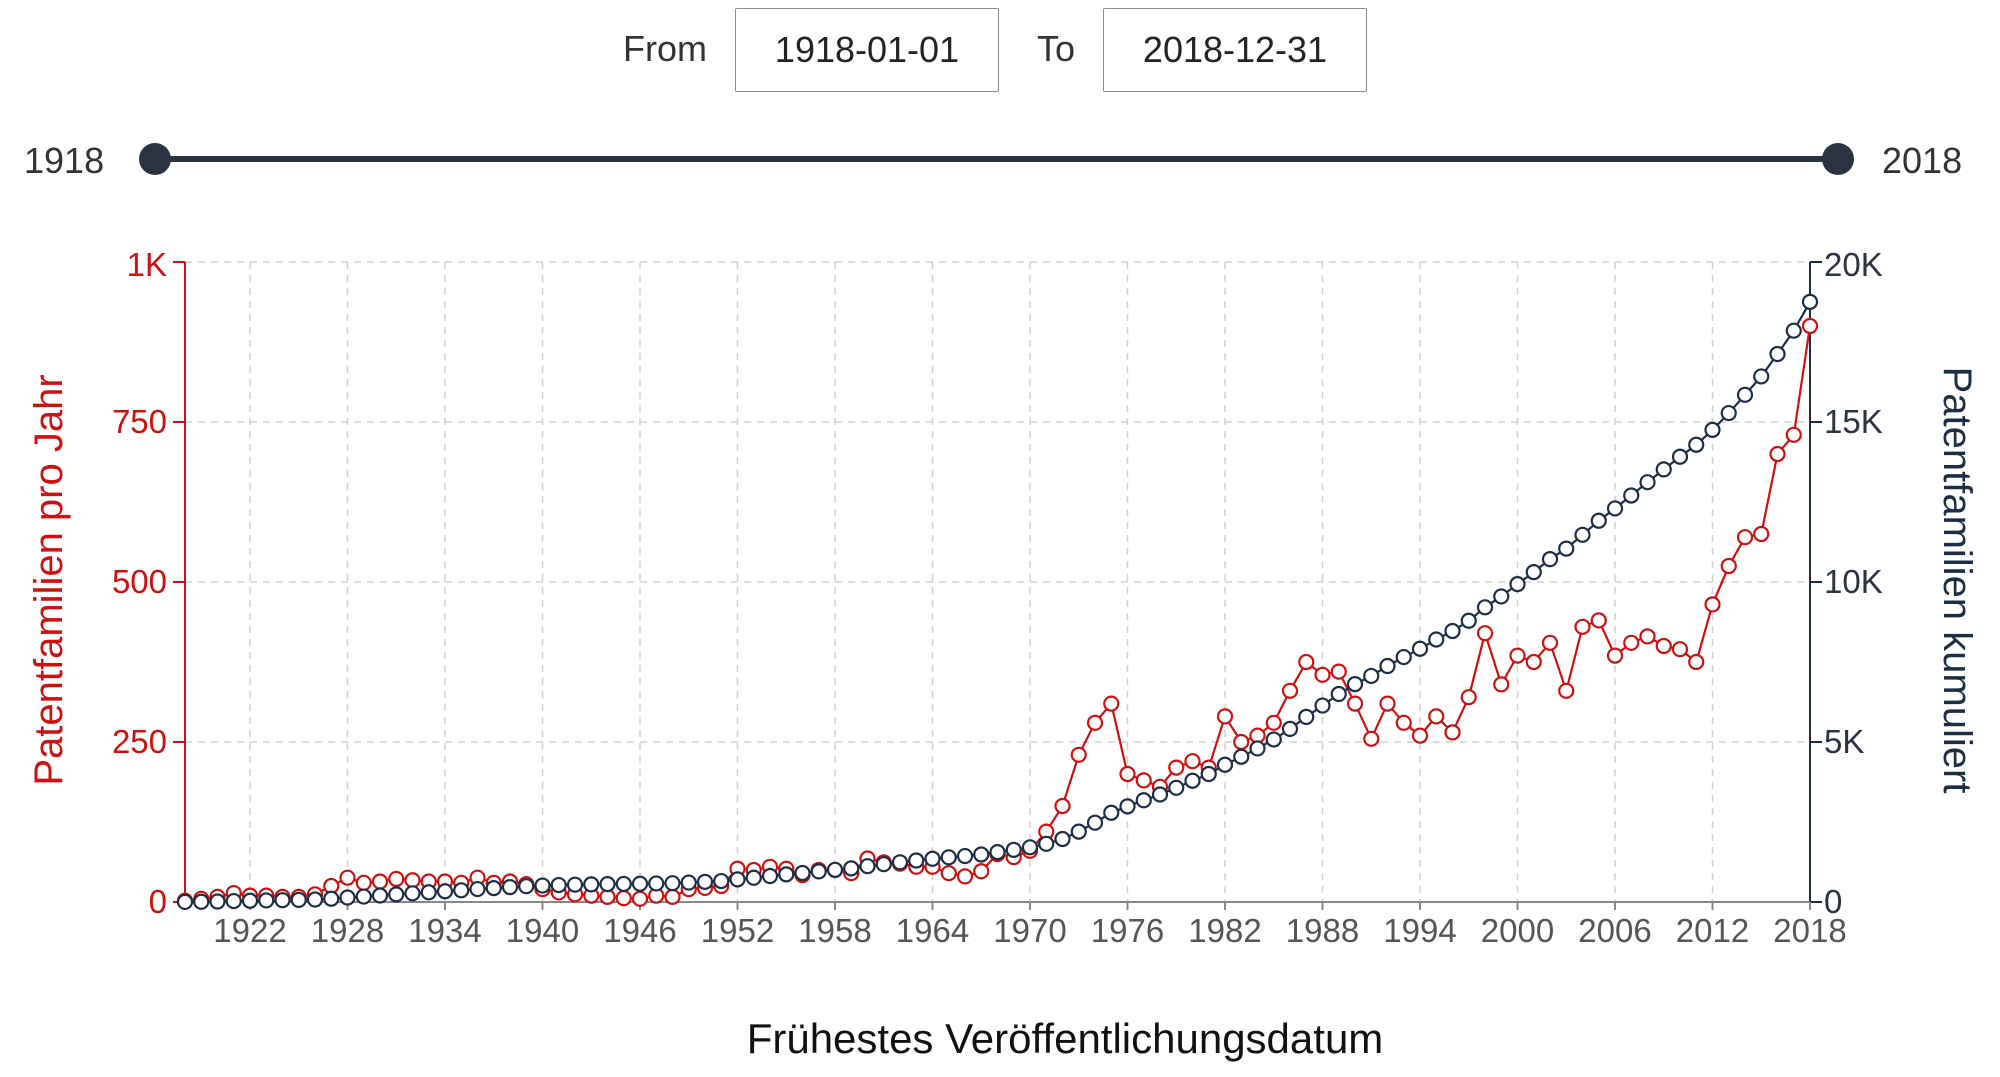  I want to click on year-range-slider, so click(996, 159).